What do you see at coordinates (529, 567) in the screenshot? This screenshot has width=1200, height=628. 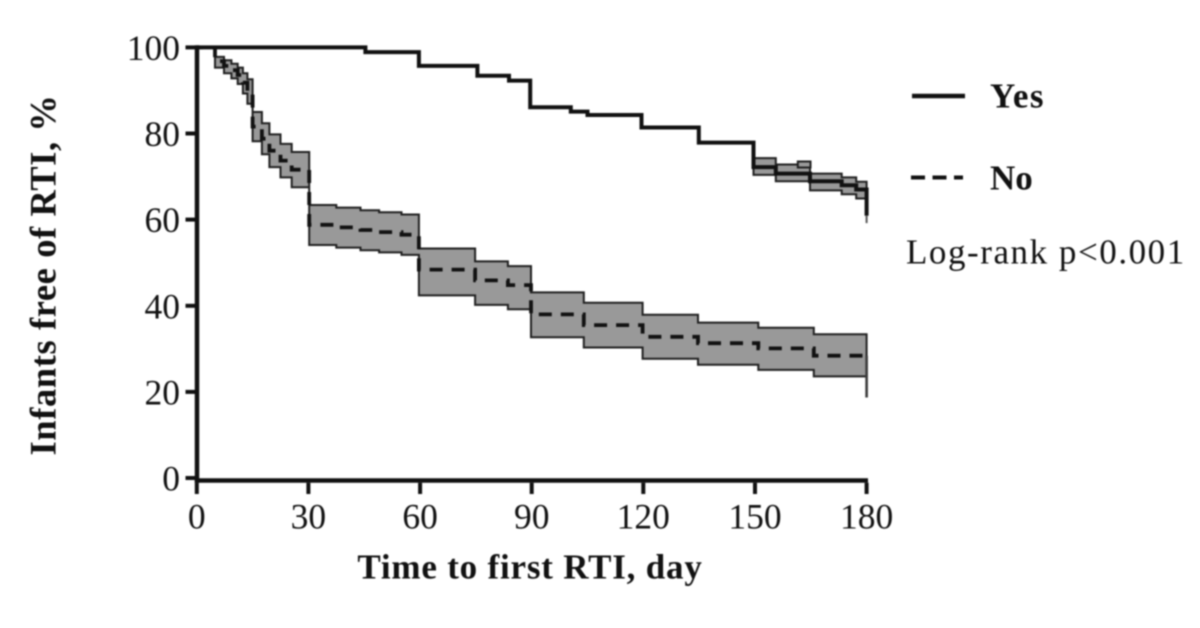 I see `svg-text: Time to first RTI, day` at bounding box center [529, 567].